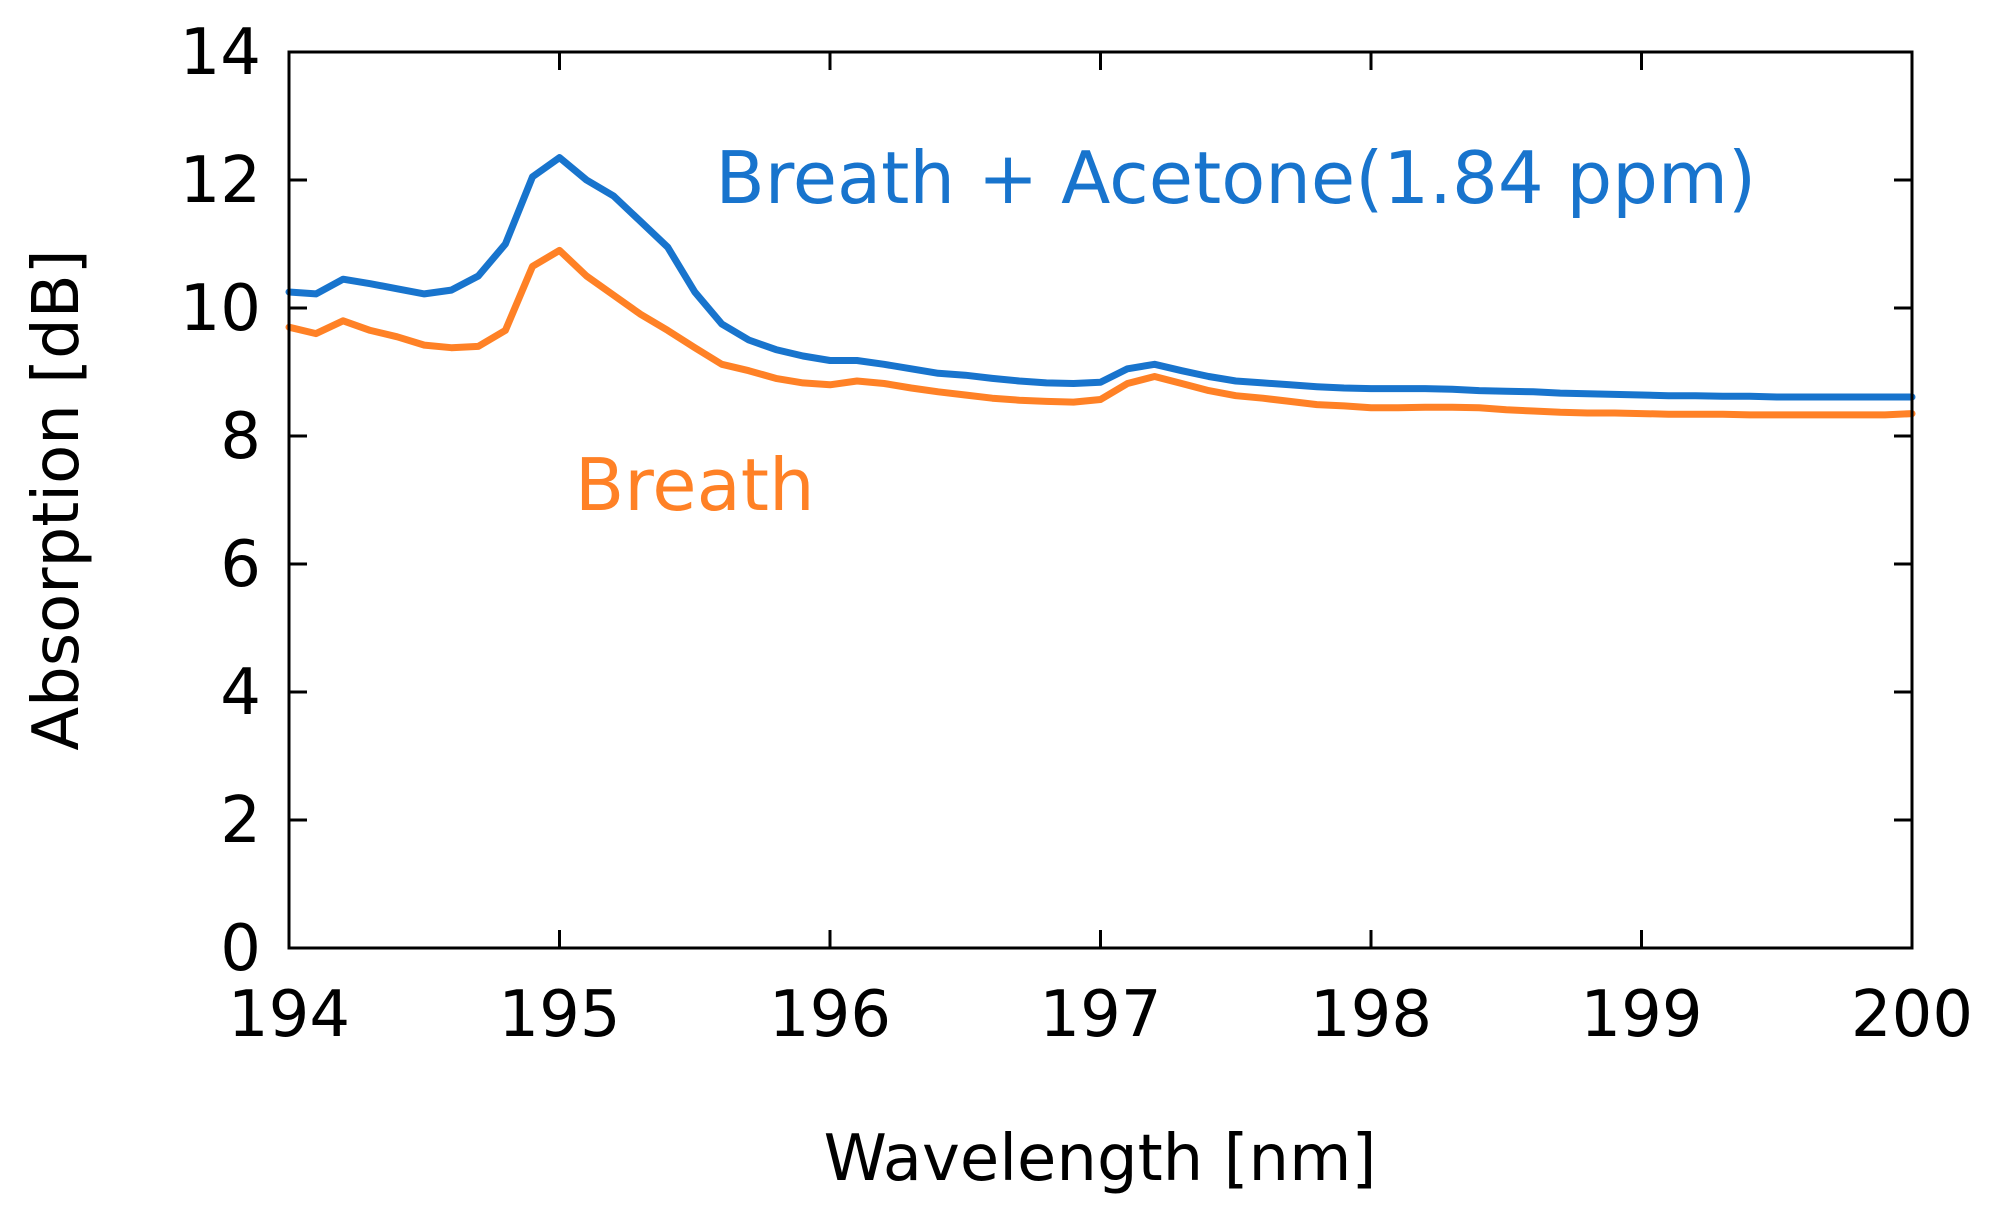  Describe the element at coordinates (1641, 1015) in the screenshot. I see `x-tick-label: 199` at that location.